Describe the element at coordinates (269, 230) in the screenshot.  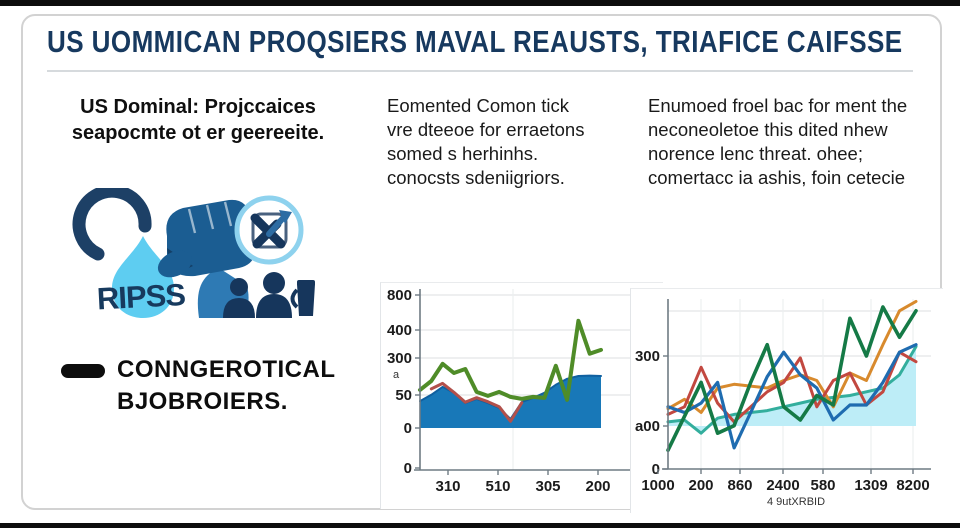
I see `no-x-arrow-icon` at that location.